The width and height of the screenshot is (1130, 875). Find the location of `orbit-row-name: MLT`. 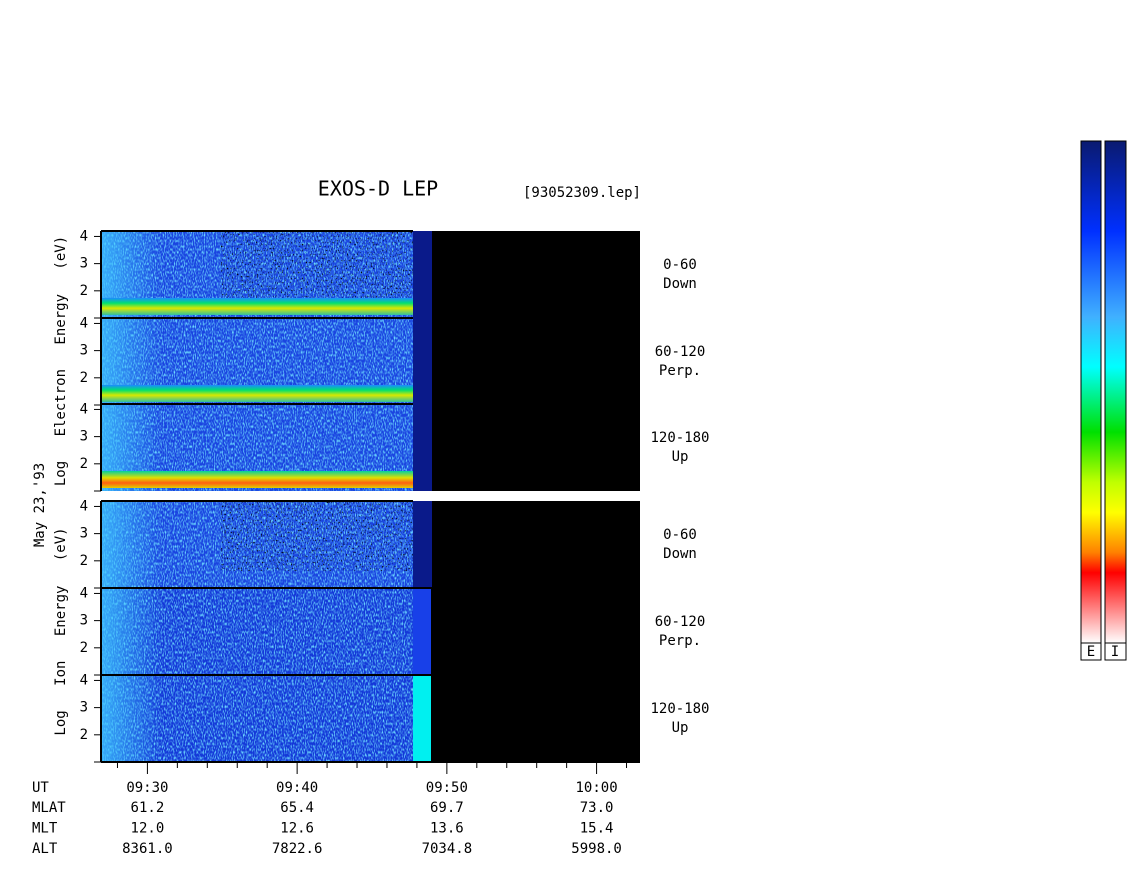

orbit-row-name: MLT is located at coordinates (45, 829).